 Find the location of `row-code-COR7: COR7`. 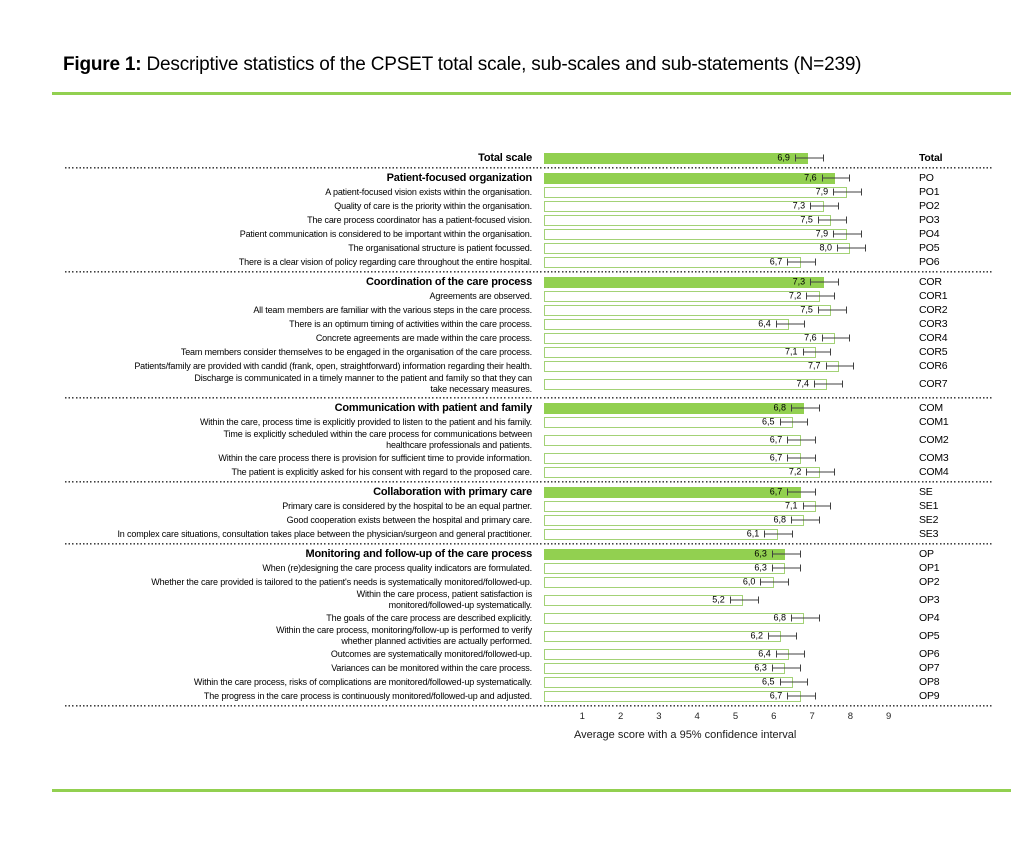

row-code-COR7: COR7 is located at coordinates (933, 384).